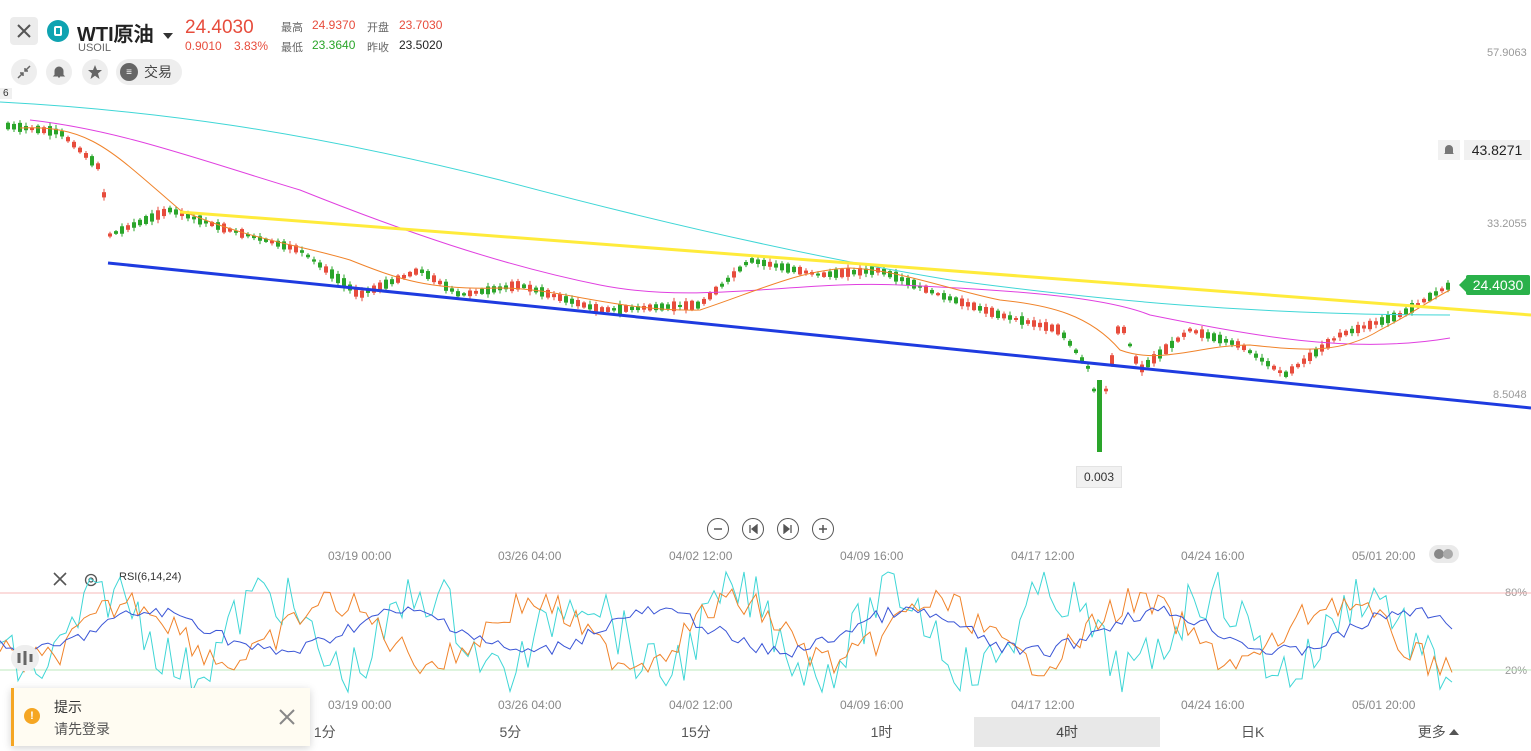 This screenshot has height=751, width=1531. I want to click on spike-candle, so click(1099, 416).